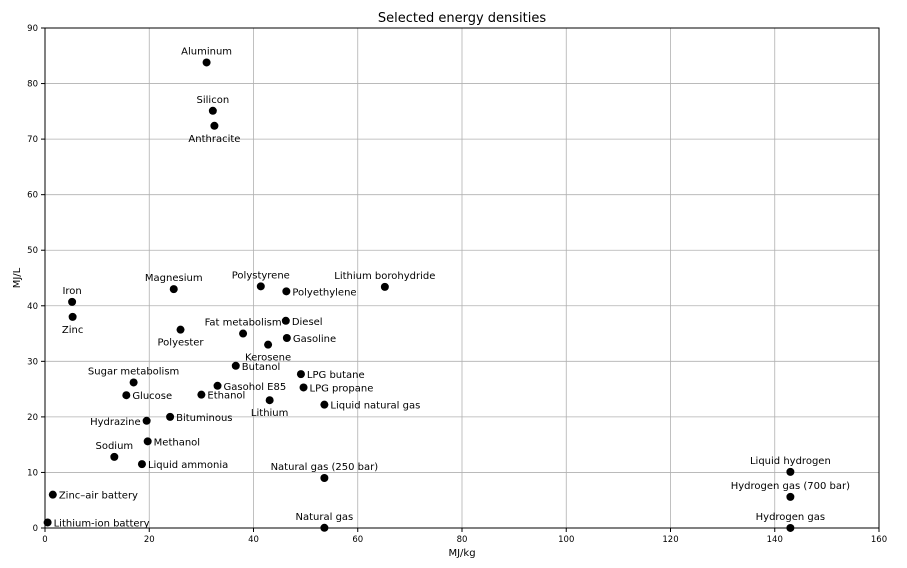  What do you see at coordinates (32, 473) in the screenshot?
I see `y-tick-label: 10` at bounding box center [32, 473].